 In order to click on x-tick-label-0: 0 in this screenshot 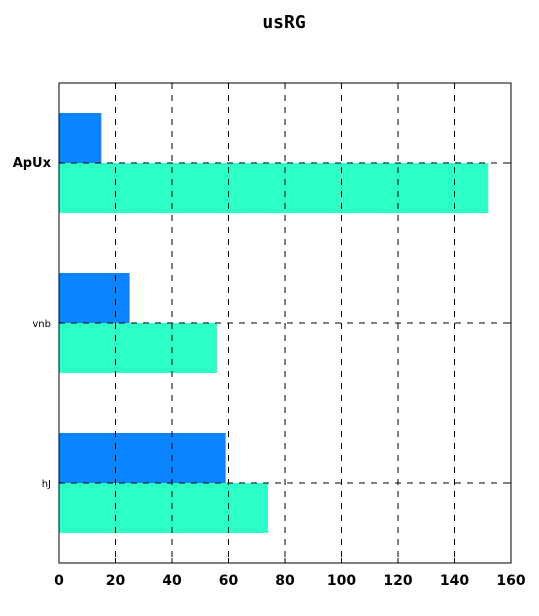, I will do `click(59, 581)`.